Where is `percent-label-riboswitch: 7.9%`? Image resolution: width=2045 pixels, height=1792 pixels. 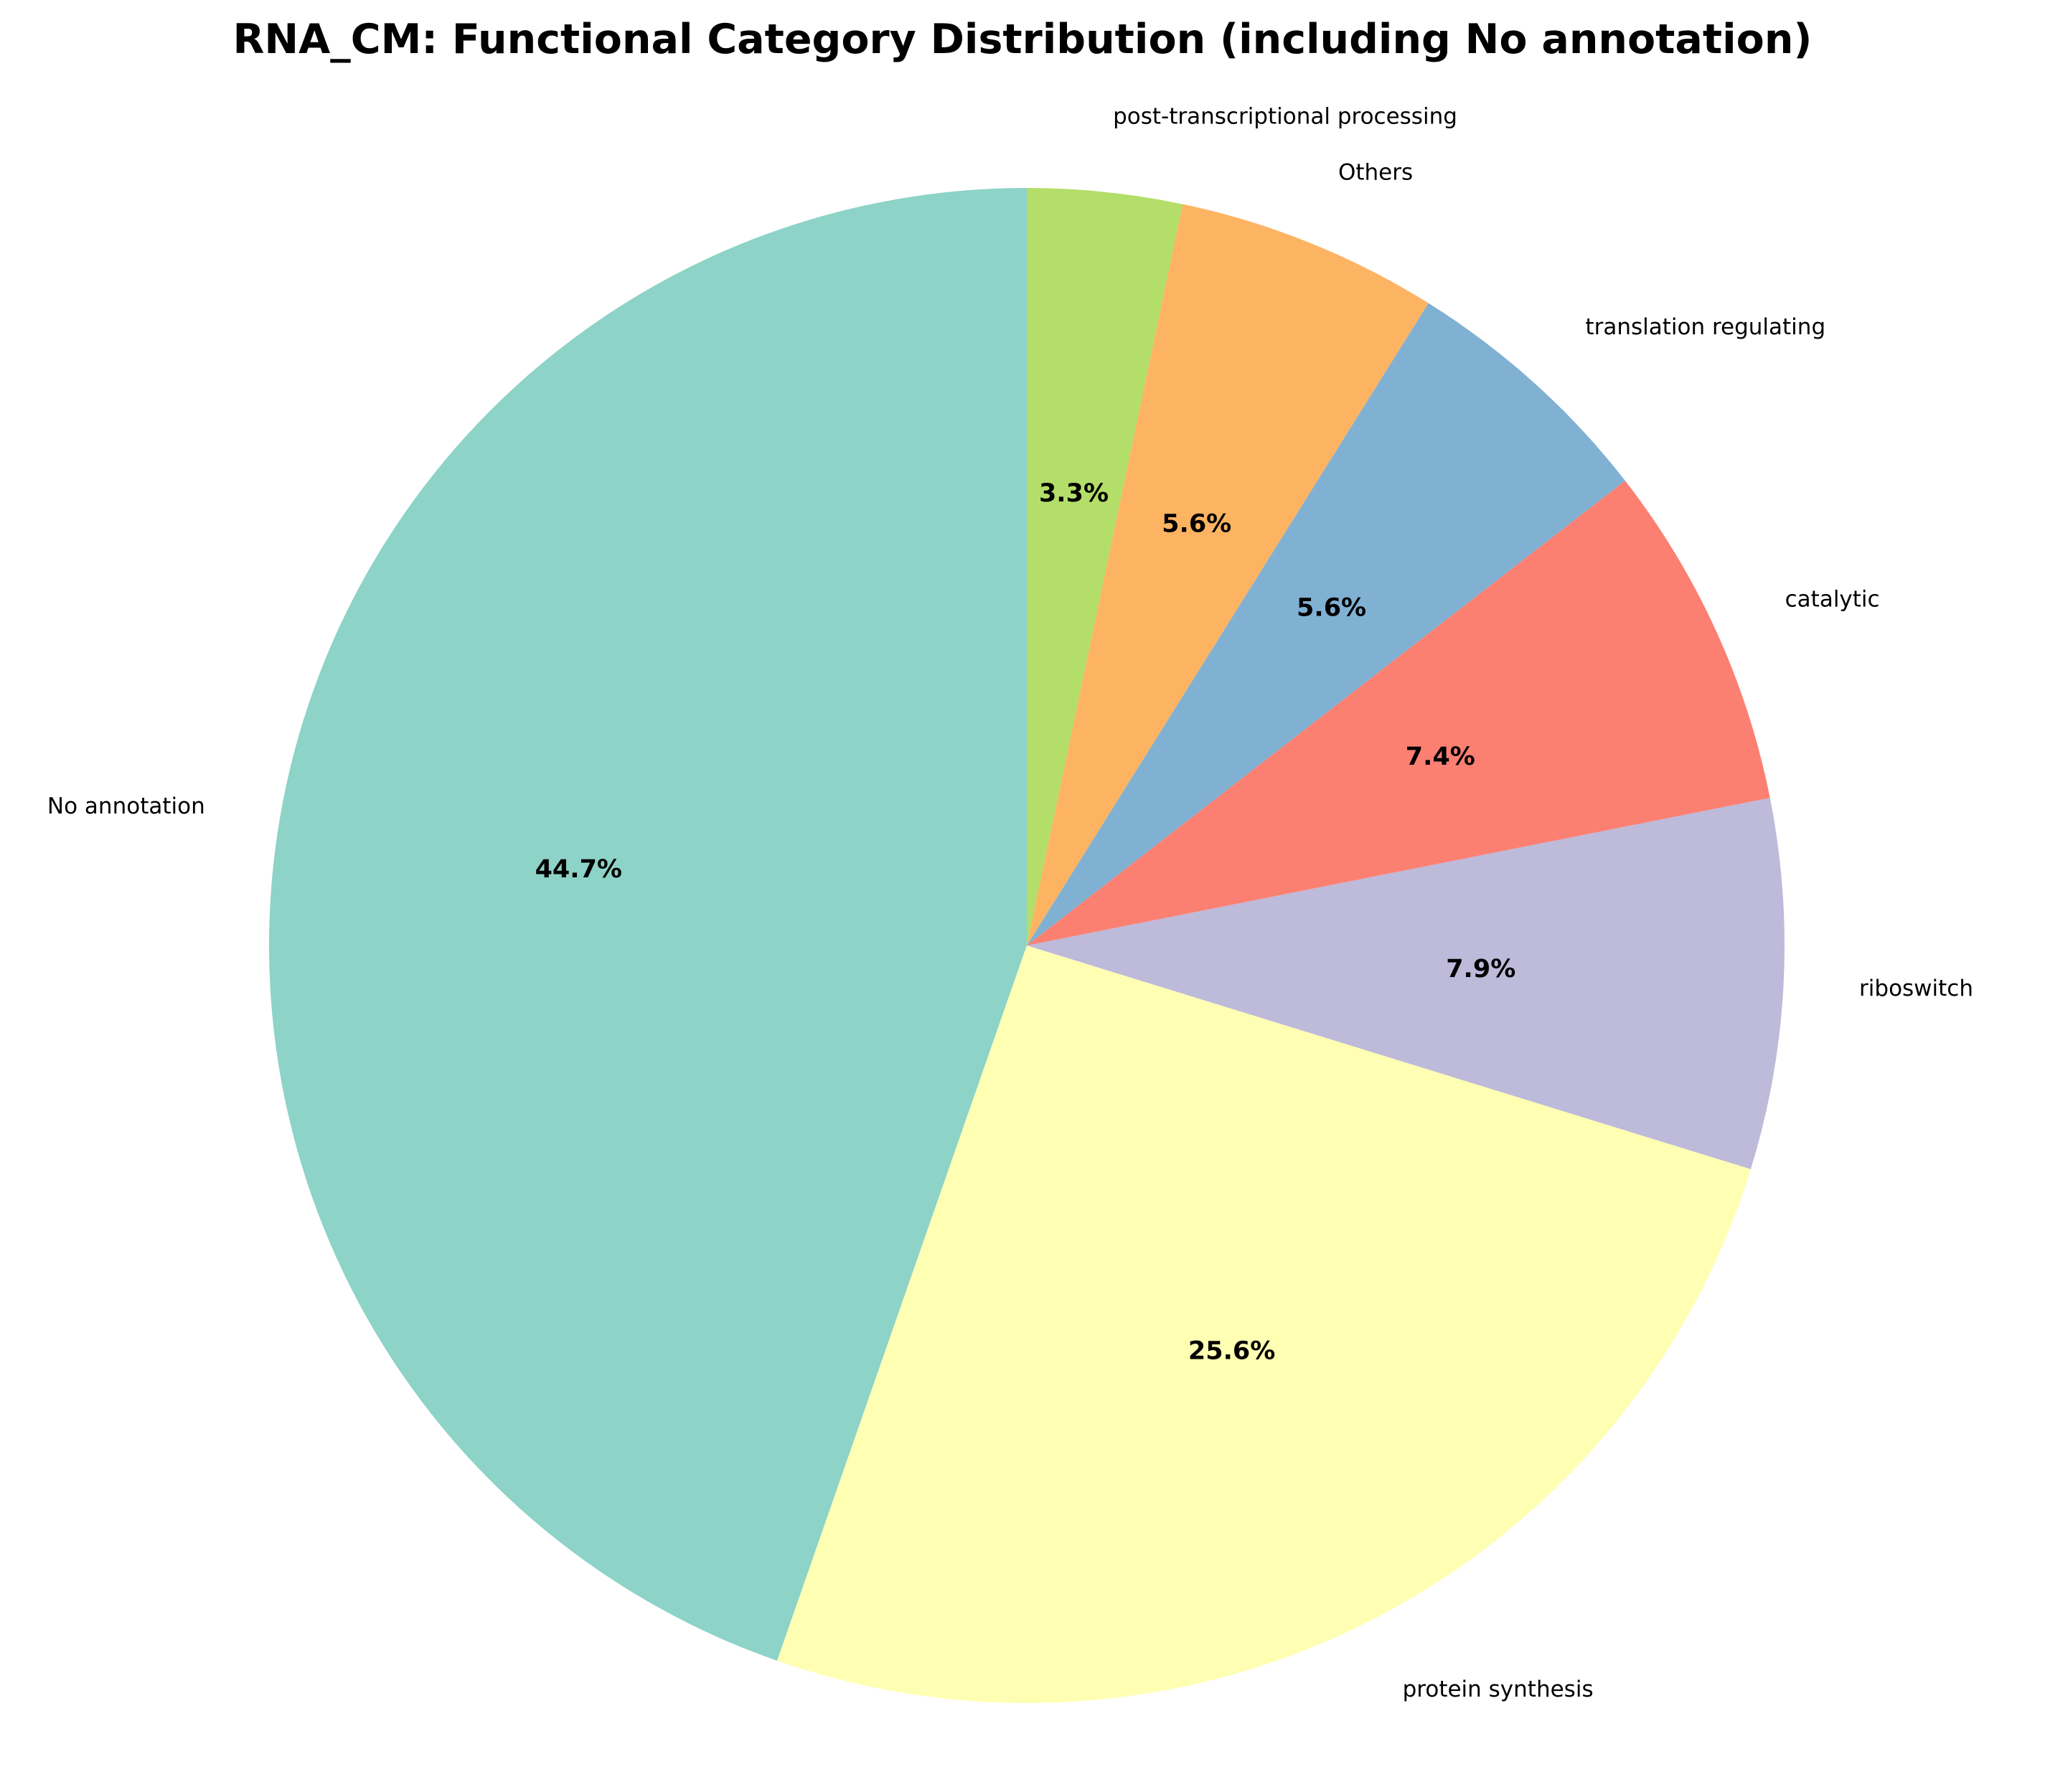
percent-label-riboswitch: 7.9% is located at coordinates (1480, 969).